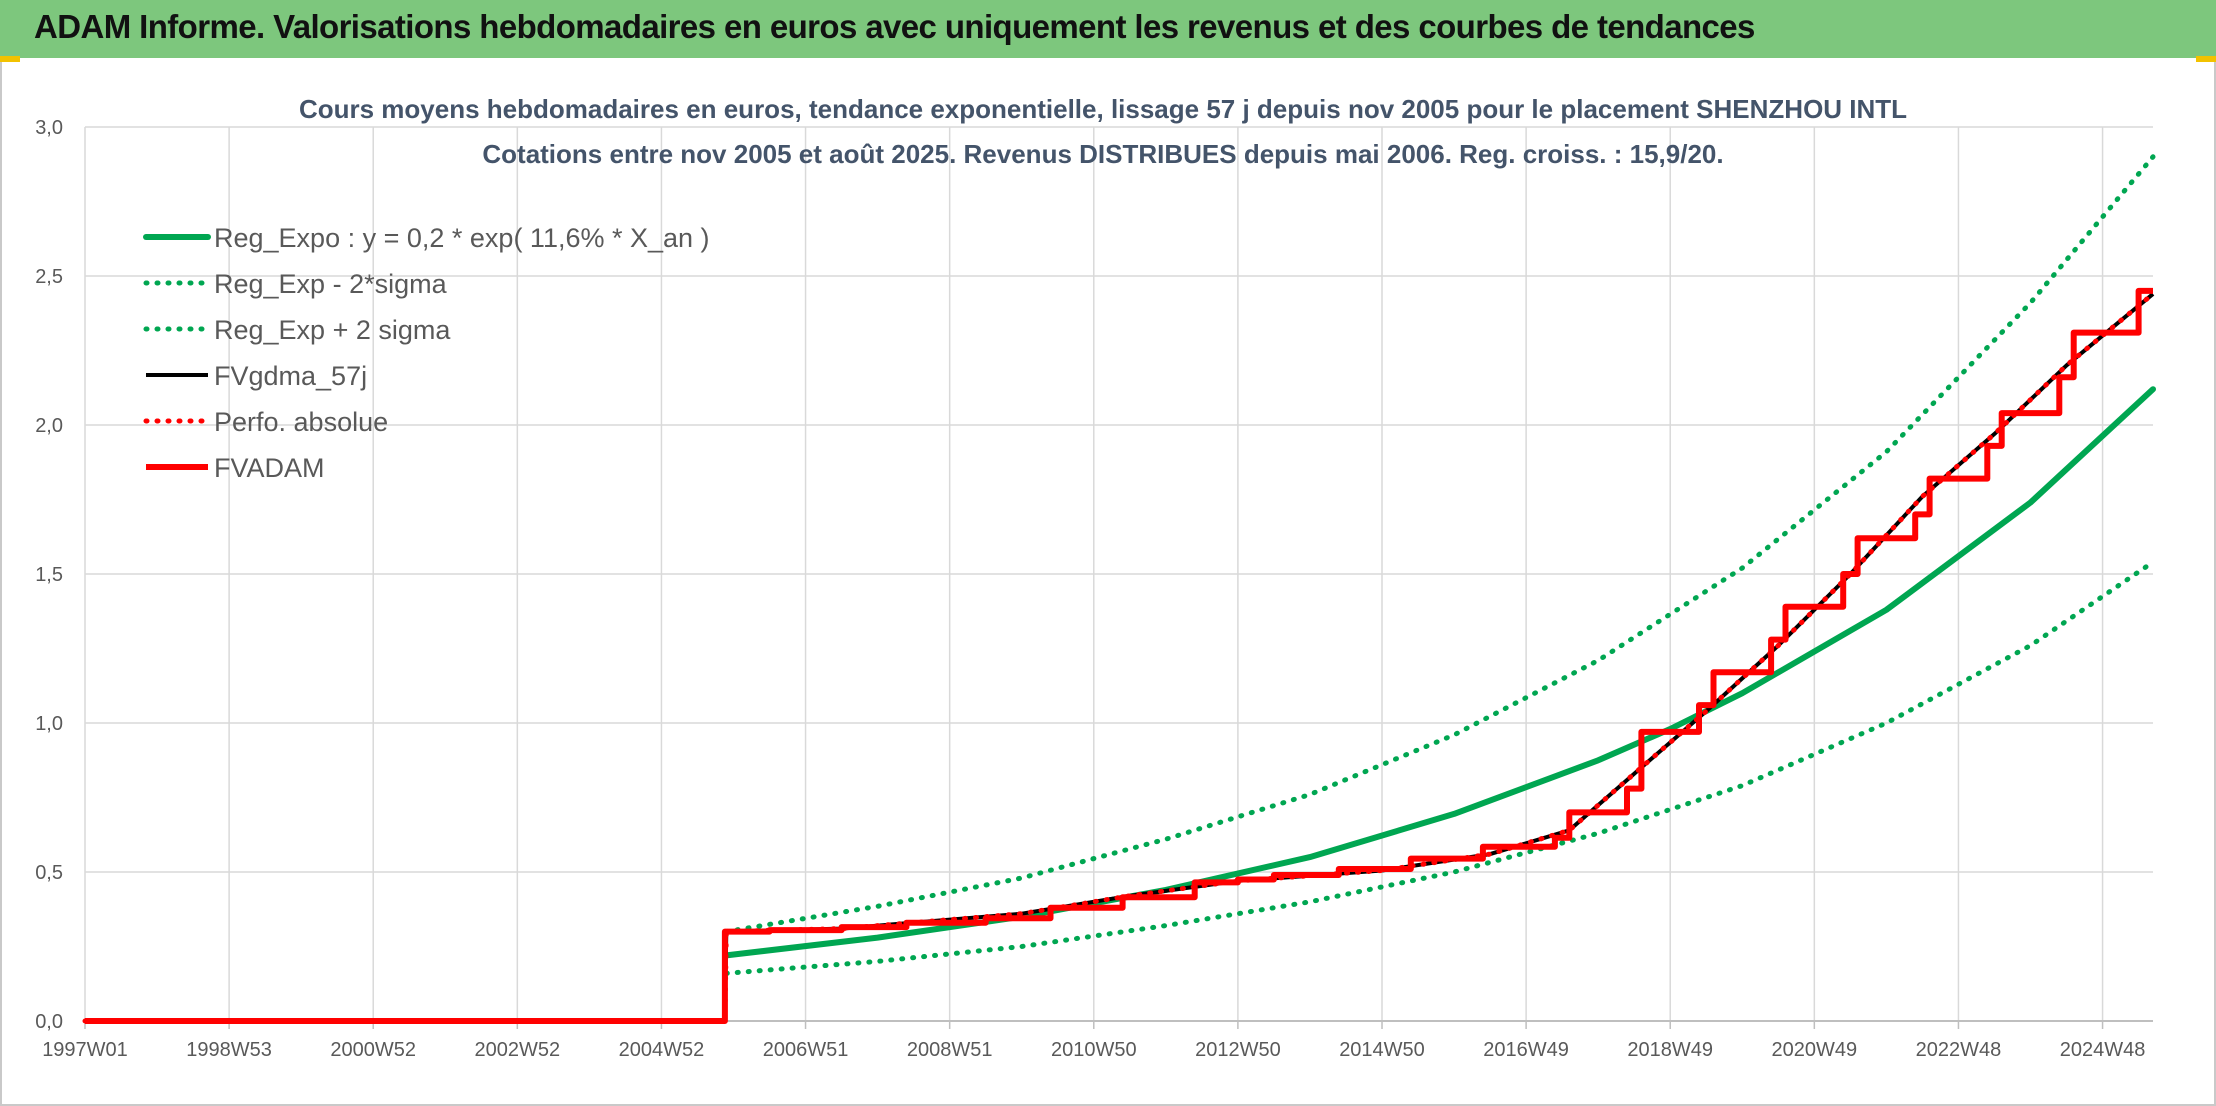  What do you see at coordinates (518, 1050) in the screenshot?
I see `x-tick-label: 2002W52` at bounding box center [518, 1050].